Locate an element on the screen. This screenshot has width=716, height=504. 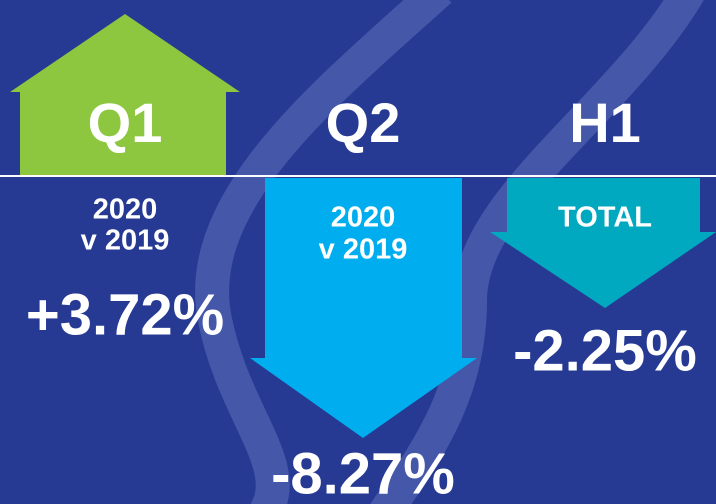
period-label: H1 is located at coordinates (605, 122).